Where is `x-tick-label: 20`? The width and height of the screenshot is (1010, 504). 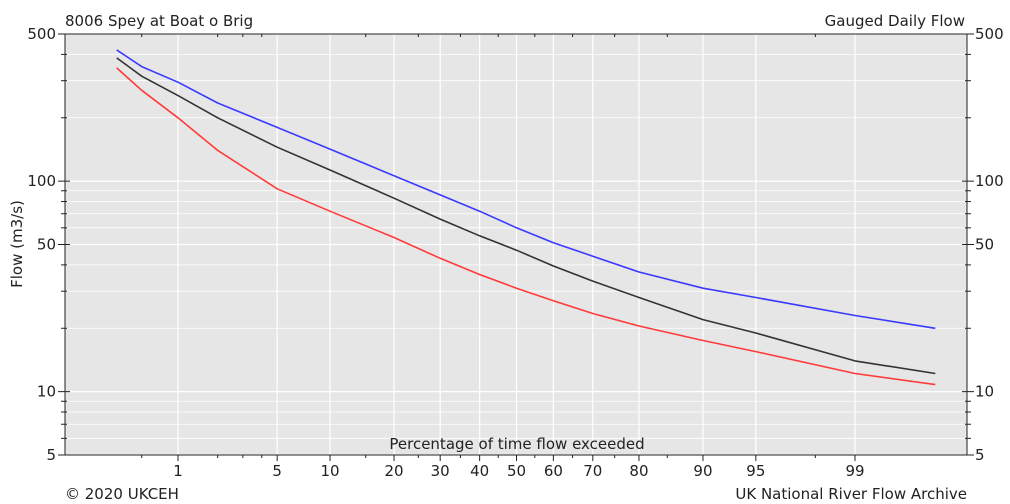 x-tick-label: 20 is located at coordinates (393, 471).